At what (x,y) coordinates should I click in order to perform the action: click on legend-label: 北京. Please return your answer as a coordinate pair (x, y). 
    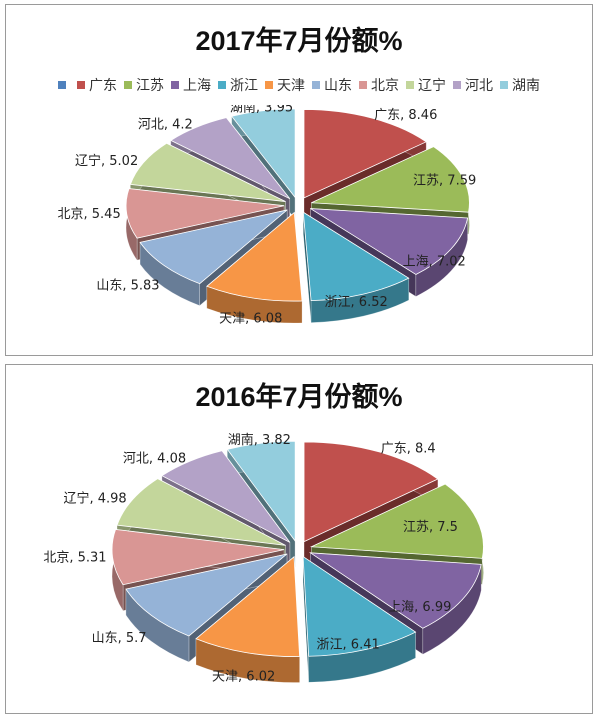
    Looking at the image, I should click on (385, 86).